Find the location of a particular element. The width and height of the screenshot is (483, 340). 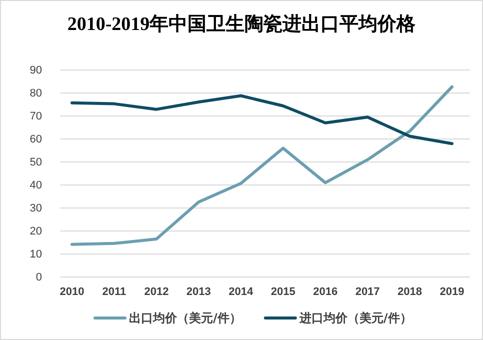

y-tick-label: 90 is located at coordinates (36, 70).